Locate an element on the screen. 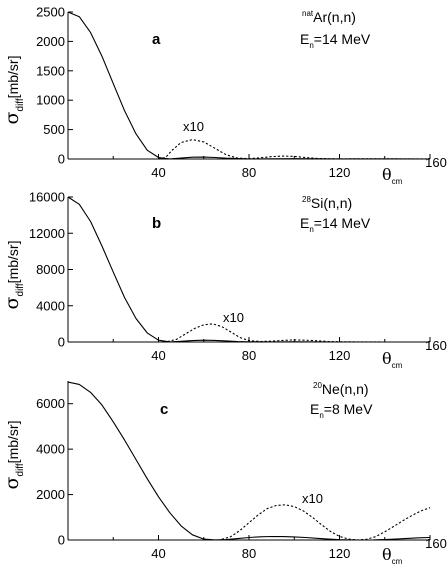  energy-label: En=8 MeV is located at coordinates (341, 410).